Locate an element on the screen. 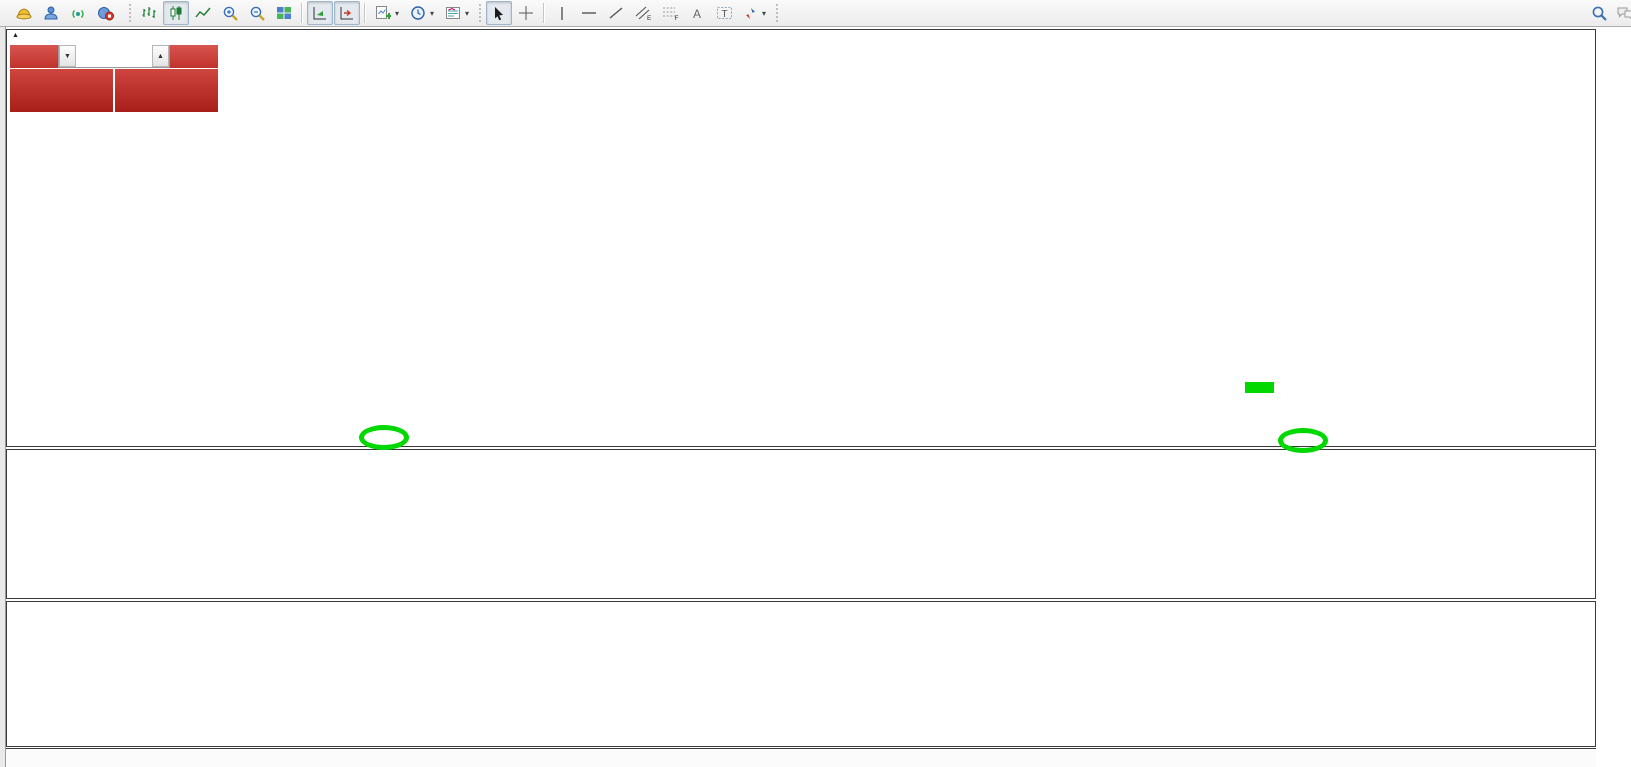 The height and width of the screenshot is (767, 1631). deposit-button is located at coordinates (24, 13).